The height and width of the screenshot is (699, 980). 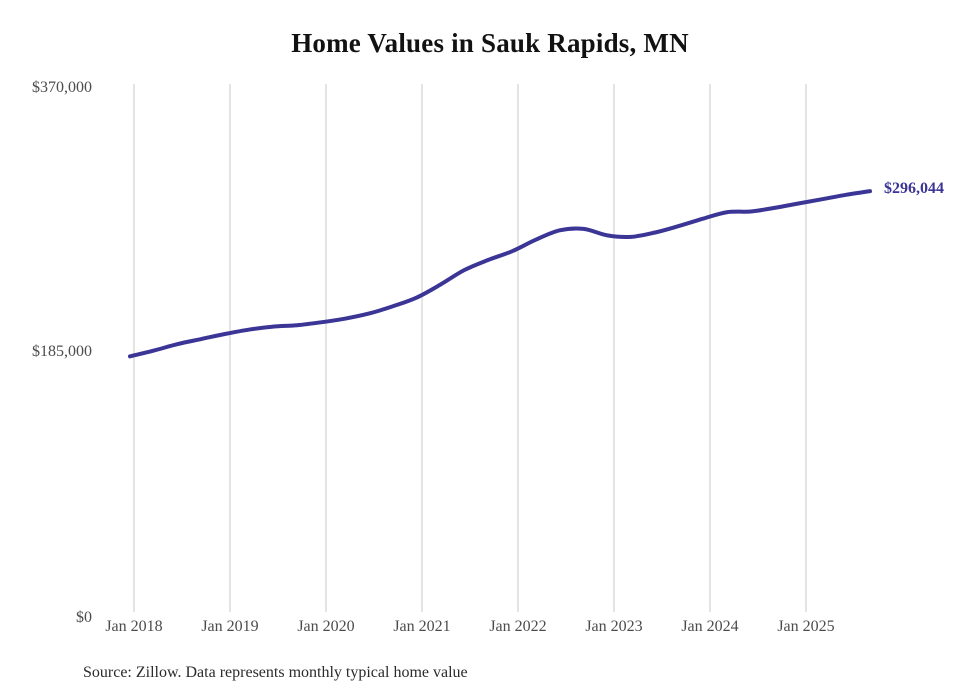 I want to click on x-axis-tick-jan-2023: Jan 2023, so click(x=614, y=626).